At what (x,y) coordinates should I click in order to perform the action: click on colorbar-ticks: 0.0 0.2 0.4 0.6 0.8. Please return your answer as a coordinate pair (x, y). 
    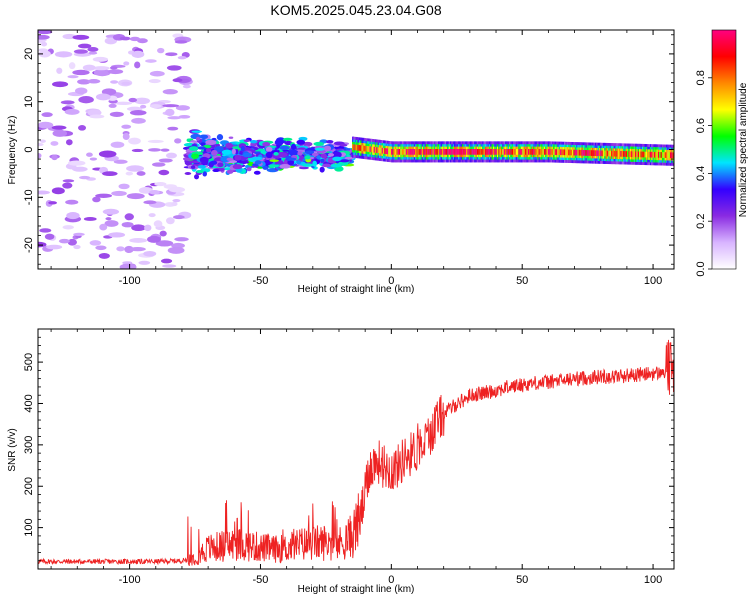
    Looking at the image, I should click on (703, 173).